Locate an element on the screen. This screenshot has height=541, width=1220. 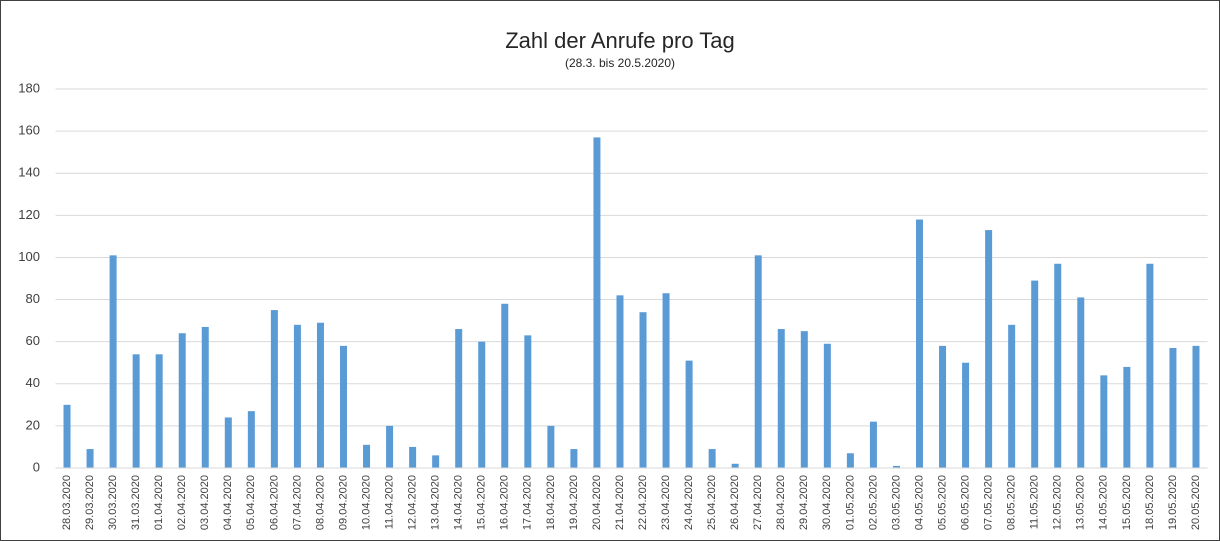
x-tick-label: 06.04.2020 is located at coordinates (274, 502).